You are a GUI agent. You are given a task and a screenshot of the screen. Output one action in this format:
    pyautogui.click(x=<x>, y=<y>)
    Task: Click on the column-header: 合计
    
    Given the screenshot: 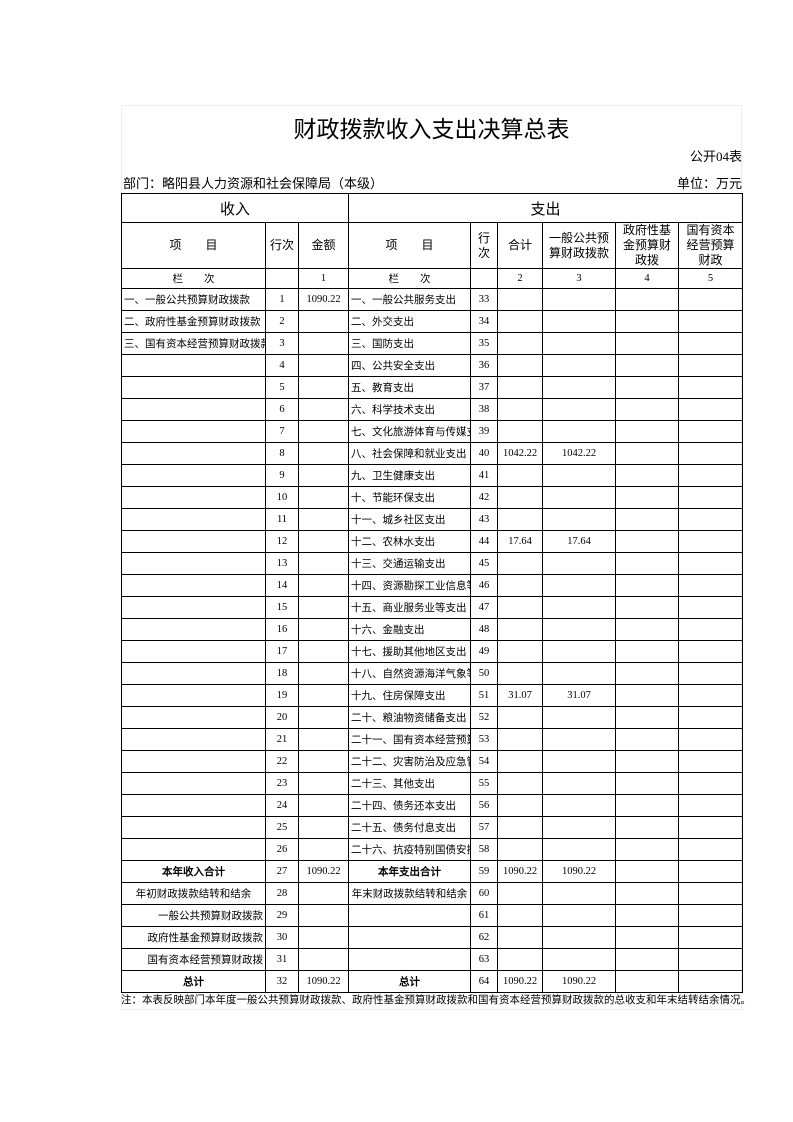 What is the action you would take?
    pyautogui.click(x=520, y=245)
    